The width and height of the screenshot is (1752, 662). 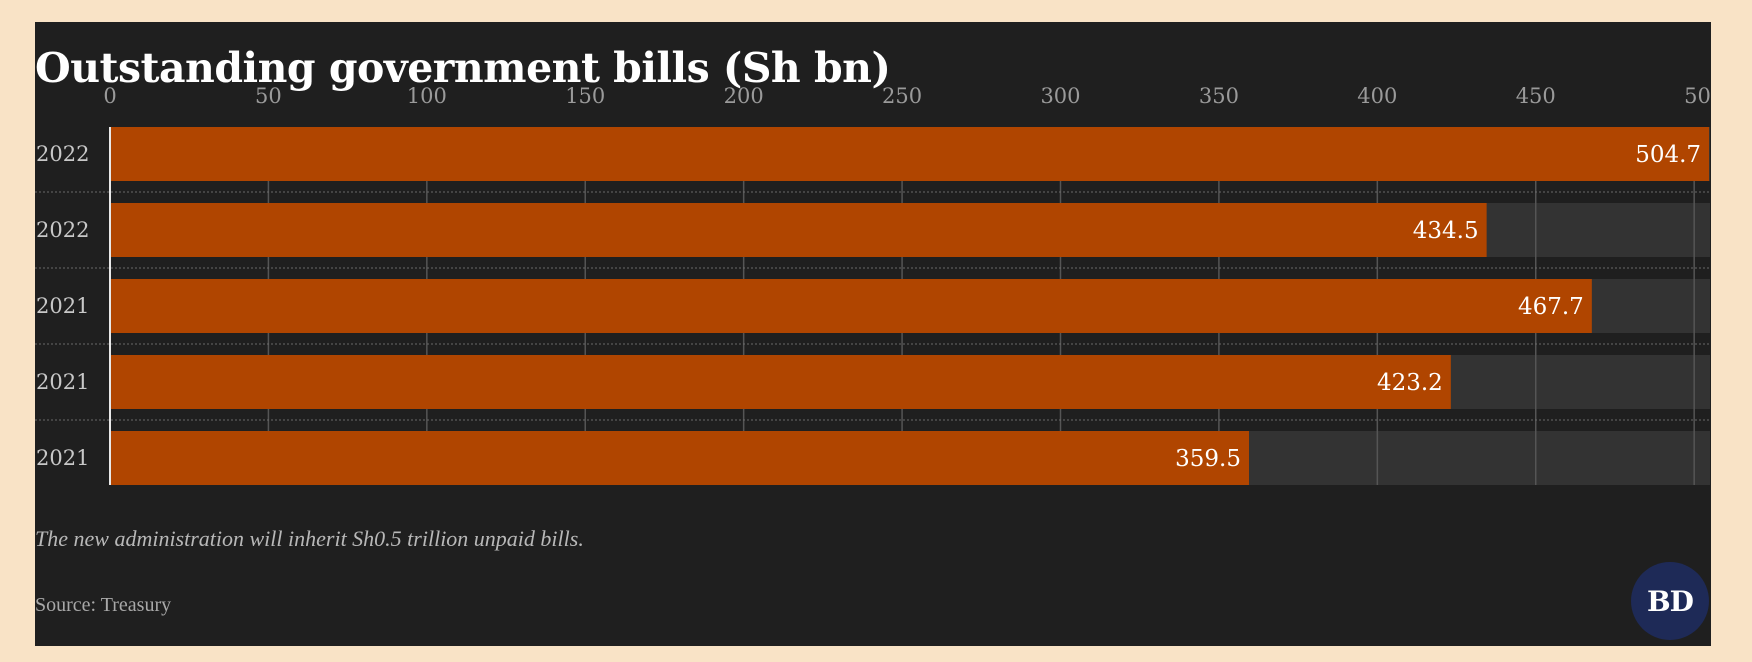 What do you see at coordinates (1208, 459) in the screenshot?
I see `bar-value-label: 359.5` at bounding box center [1208, 459].